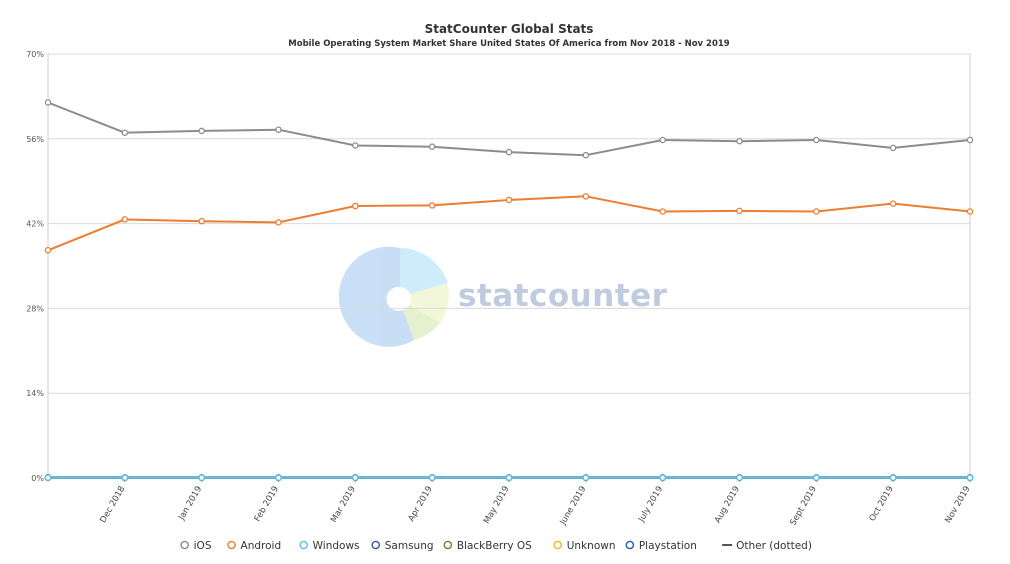 The height and width of the screenshot is (564, 1010). Describe the element at coordinates (409, 546) in the screenshot. I see `legend-label: Samsung` at that location.